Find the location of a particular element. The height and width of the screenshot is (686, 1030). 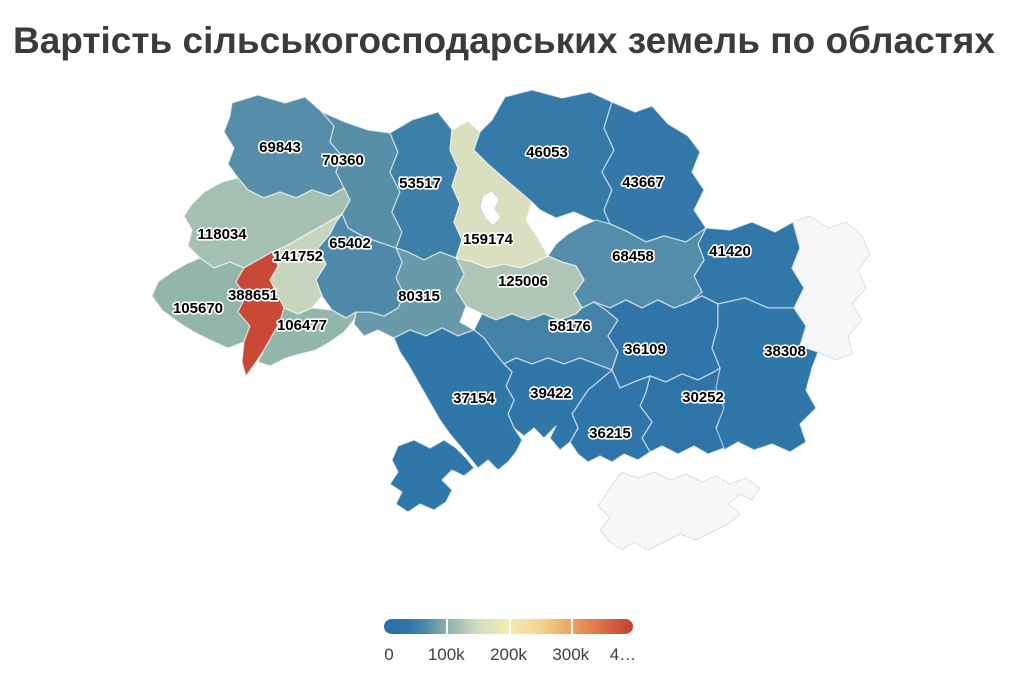

region-crimea-no-data is located at coordinates (679, 511).